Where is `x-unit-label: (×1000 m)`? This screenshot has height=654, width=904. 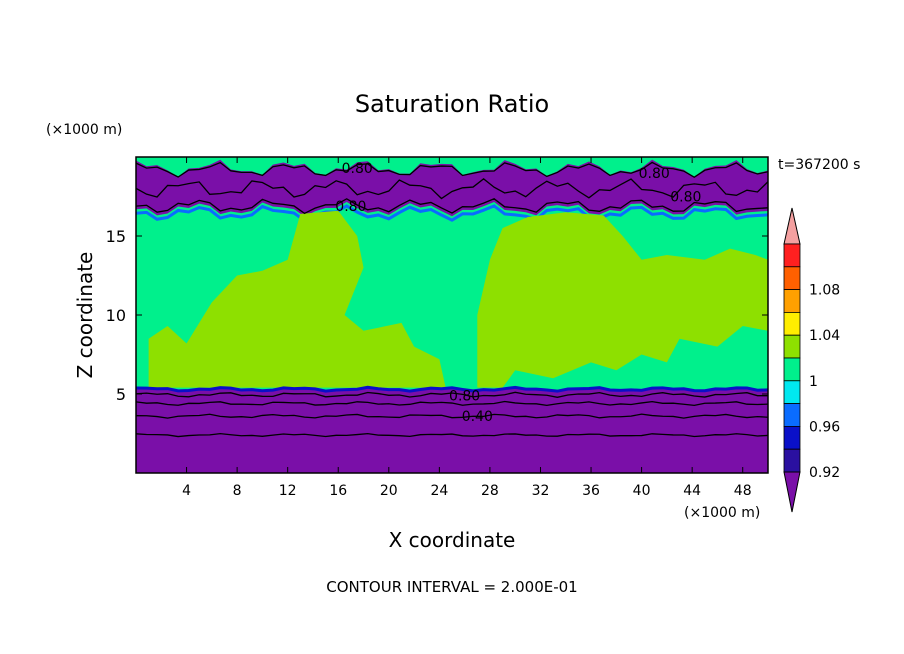
x-unit-label: (×1000 m) is located at coordinates (722, 513).